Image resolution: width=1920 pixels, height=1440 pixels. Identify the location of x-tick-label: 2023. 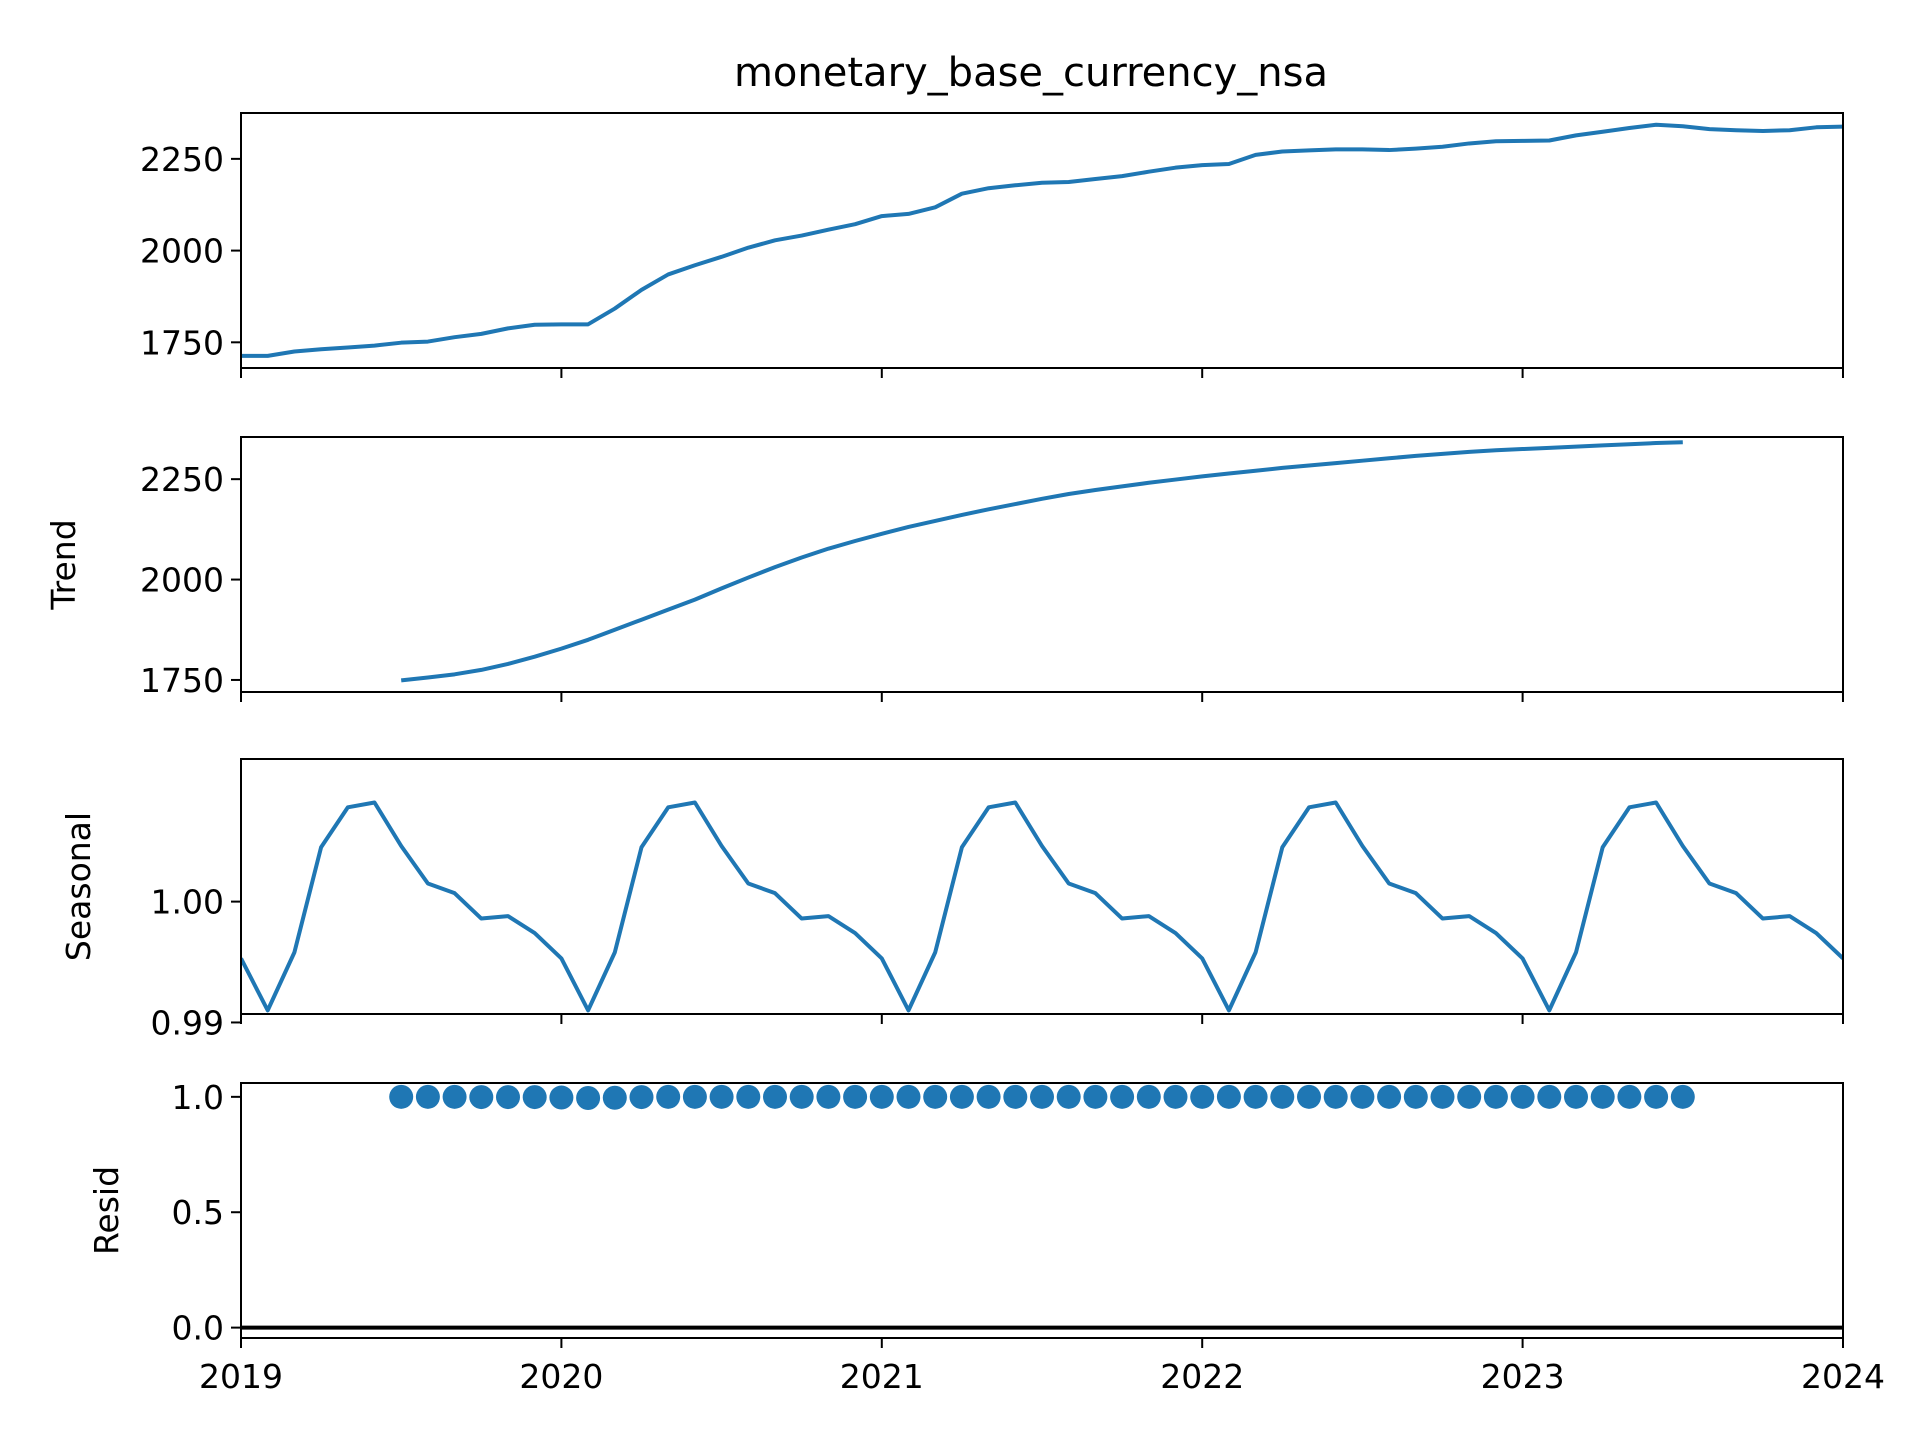
(1523, 1376).